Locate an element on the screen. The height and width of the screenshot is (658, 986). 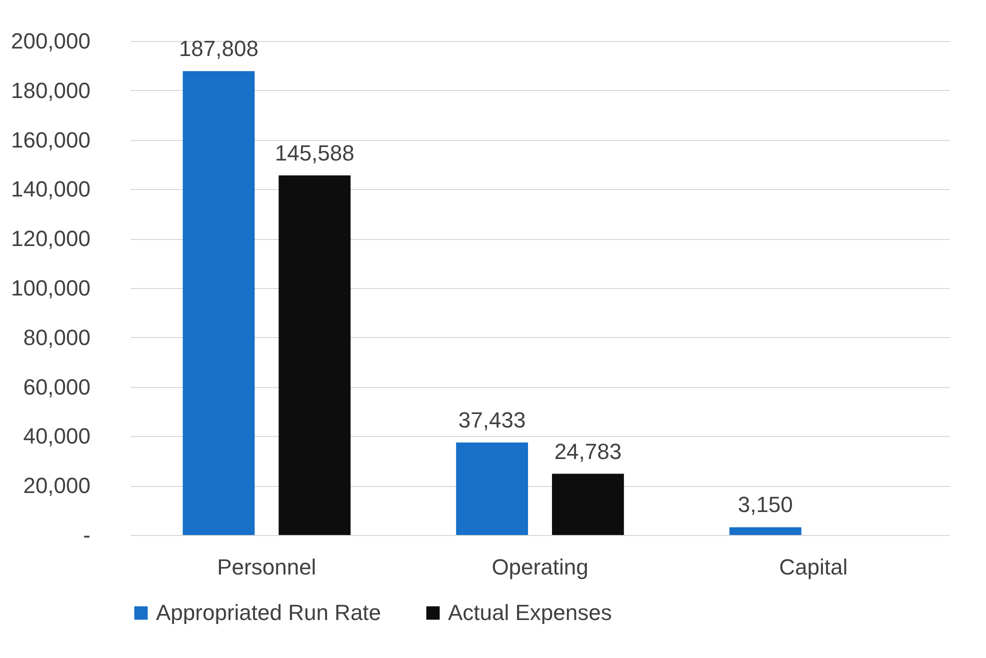
y-tick-label: 160,000 is located at coordinates (50, 139).